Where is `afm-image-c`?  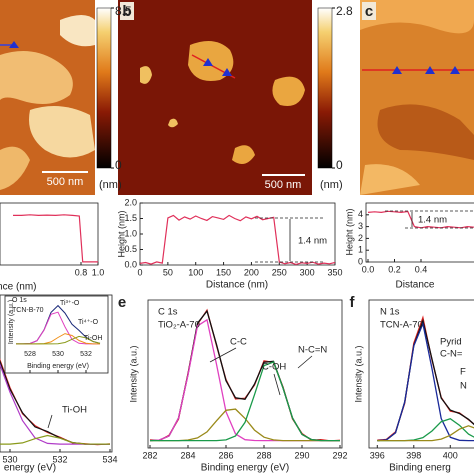
afm-image-c is located at coordinates (417, 97).